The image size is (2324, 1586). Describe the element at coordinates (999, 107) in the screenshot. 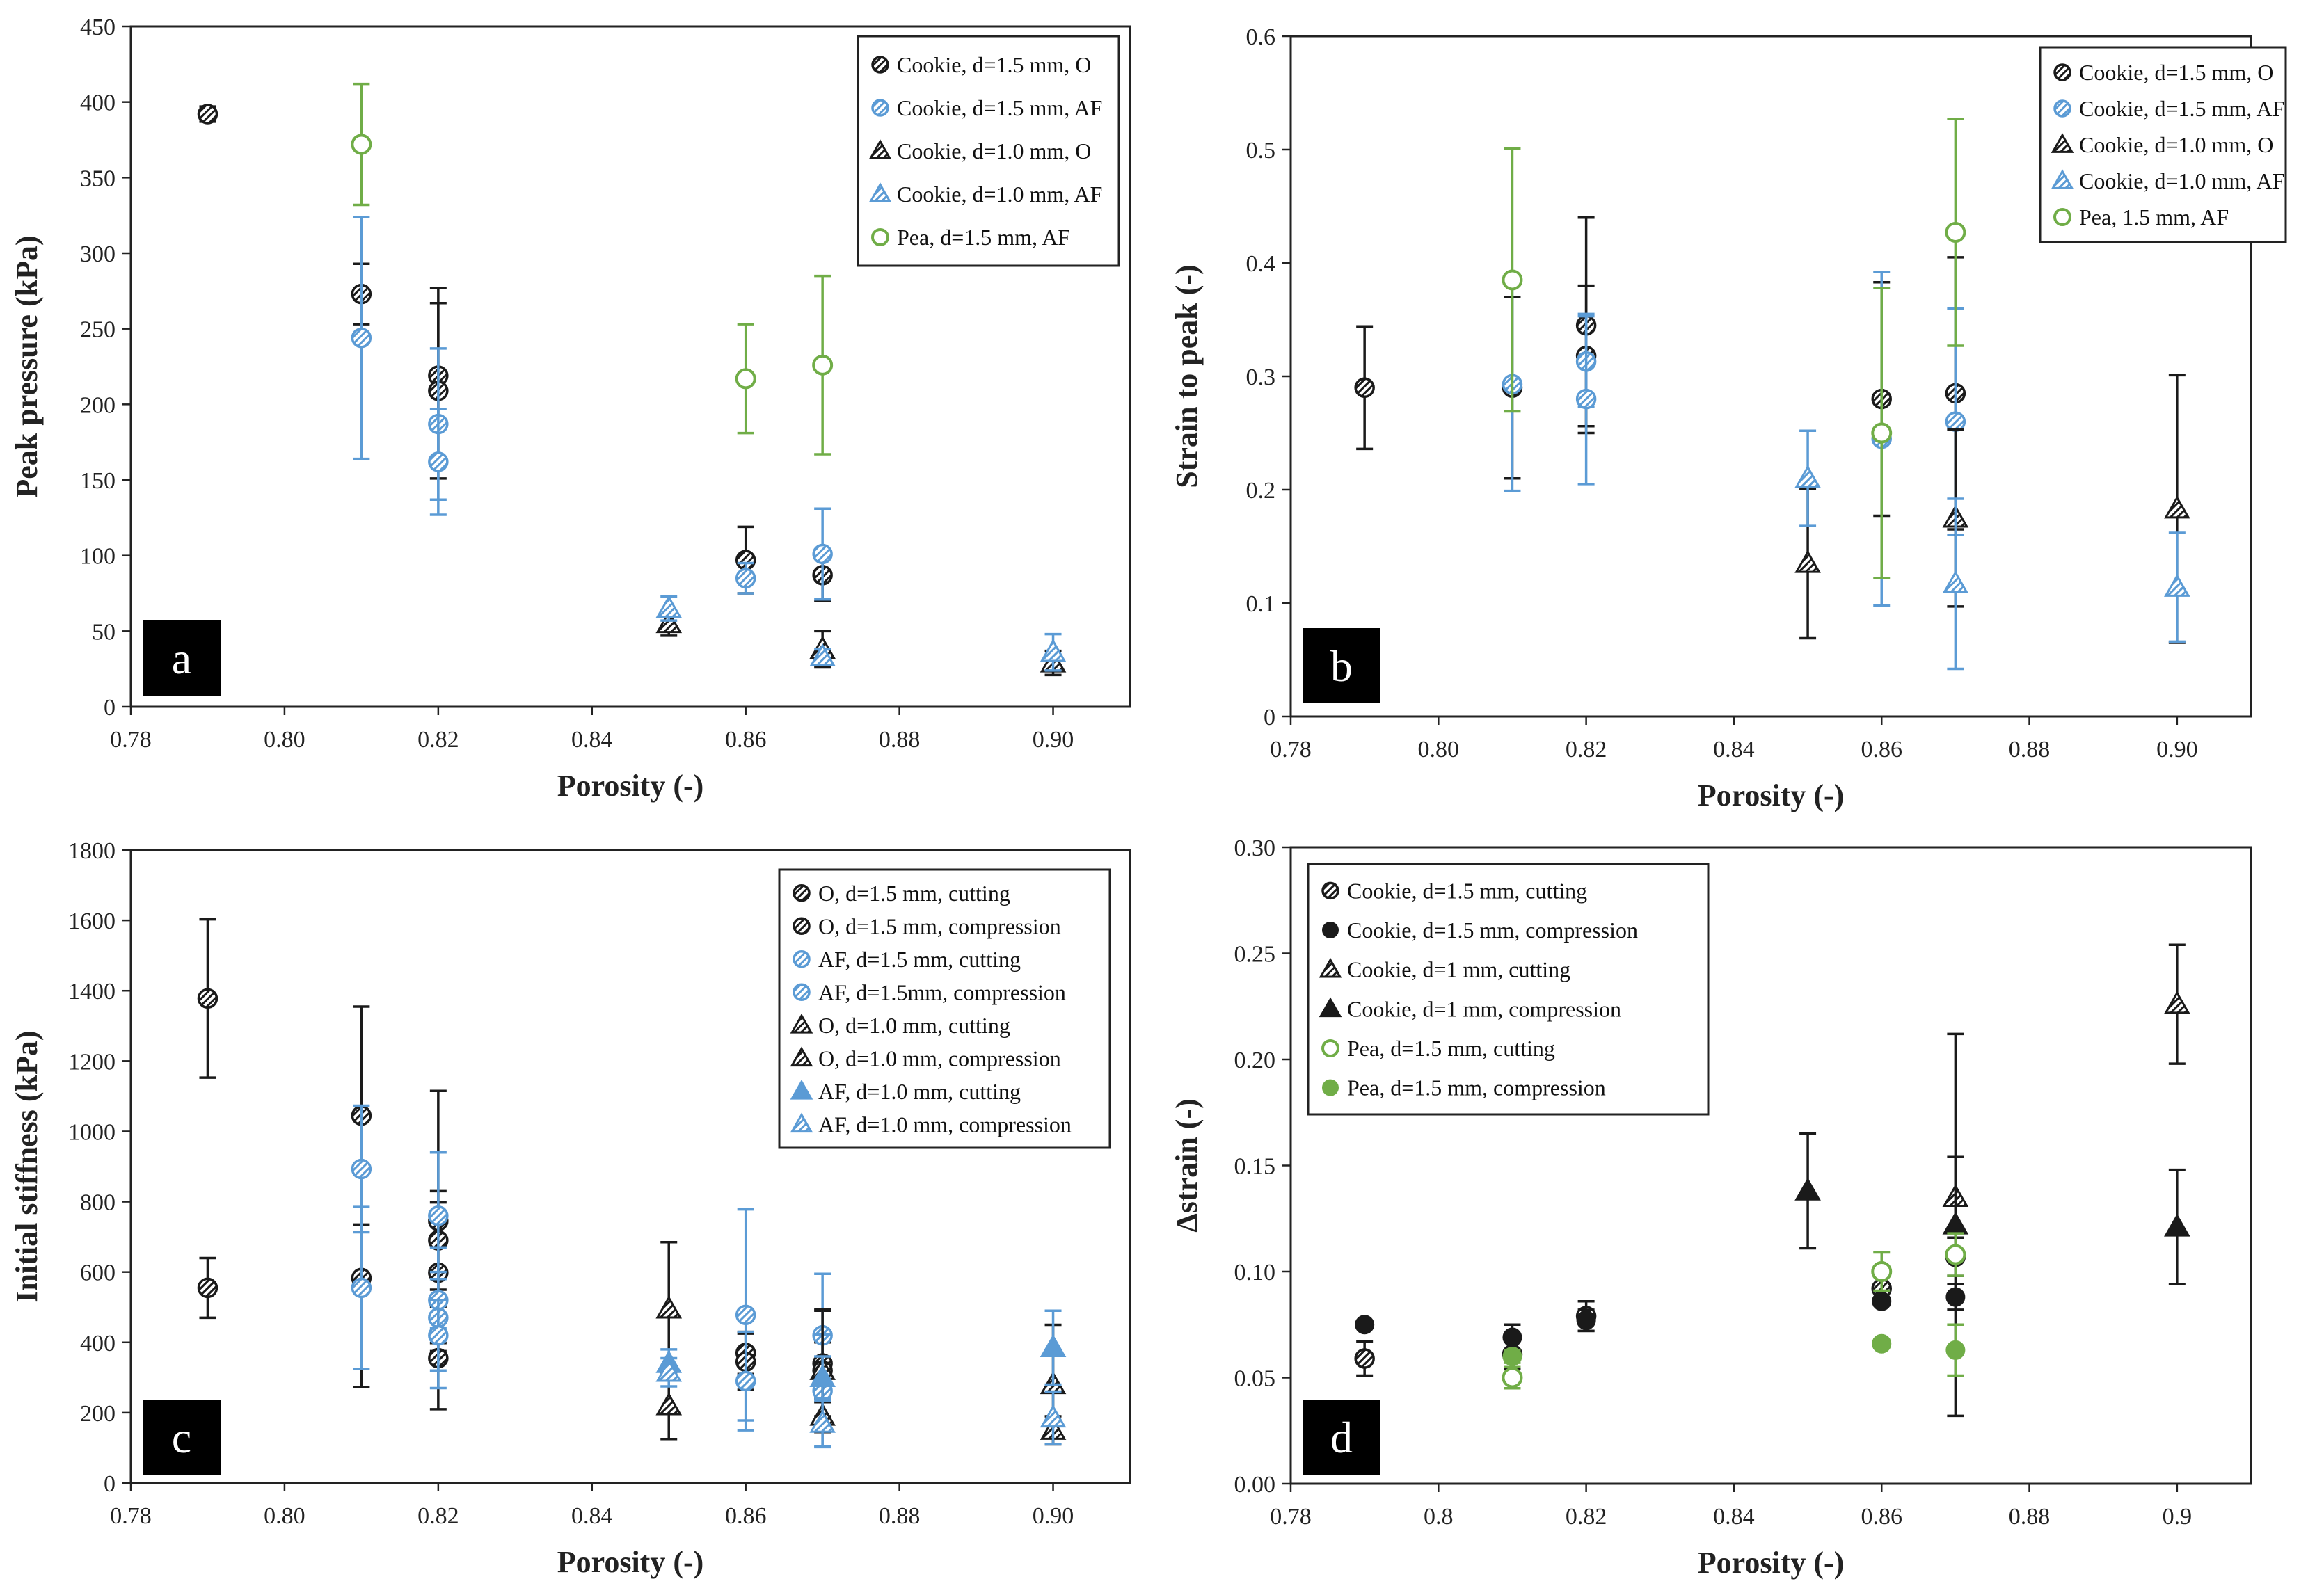

I see `legend-entry: Cookie, d=1.5 mm, AF` at that location.